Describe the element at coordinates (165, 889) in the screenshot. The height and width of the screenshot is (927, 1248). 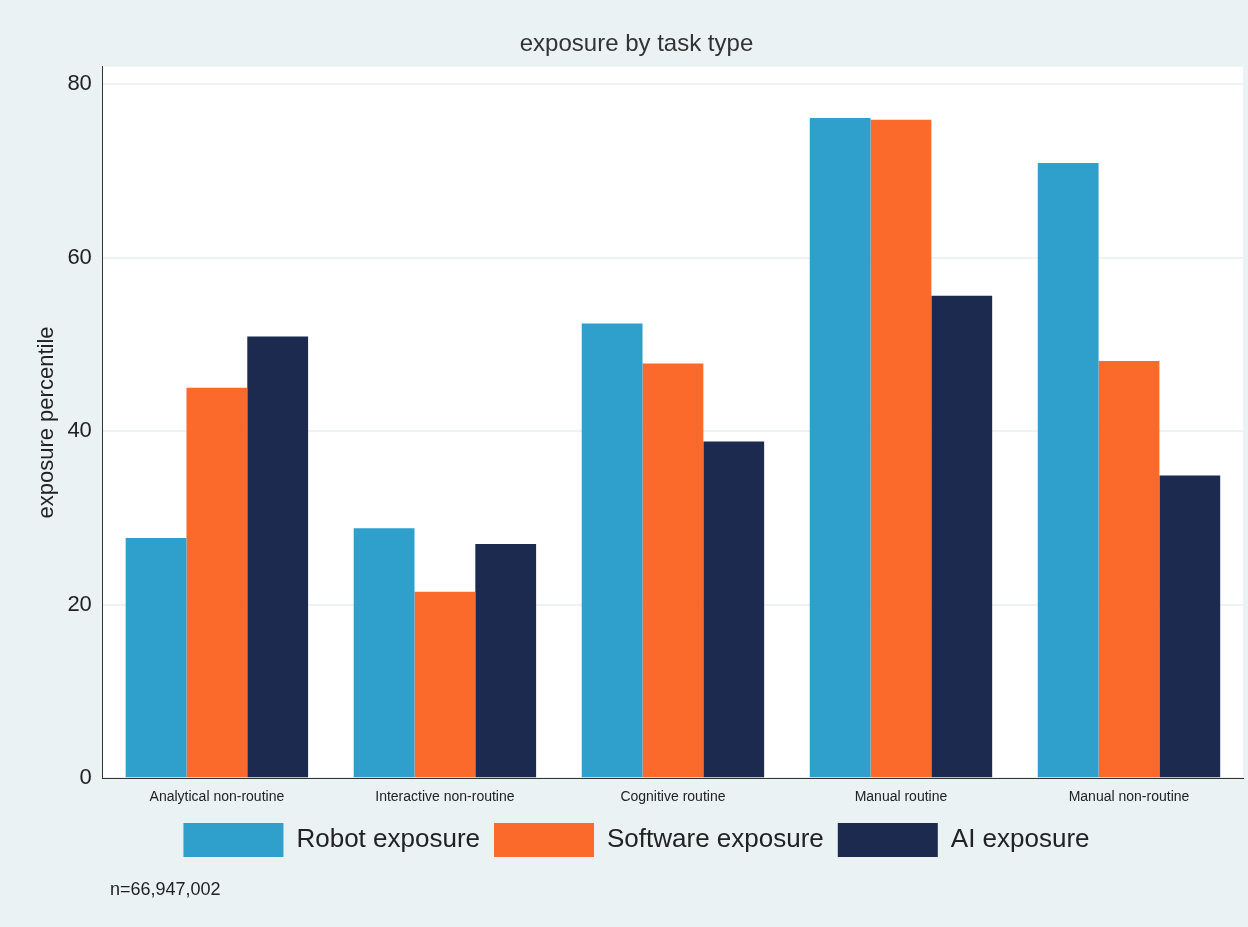
I see `text: n=66,947,002` at that location.